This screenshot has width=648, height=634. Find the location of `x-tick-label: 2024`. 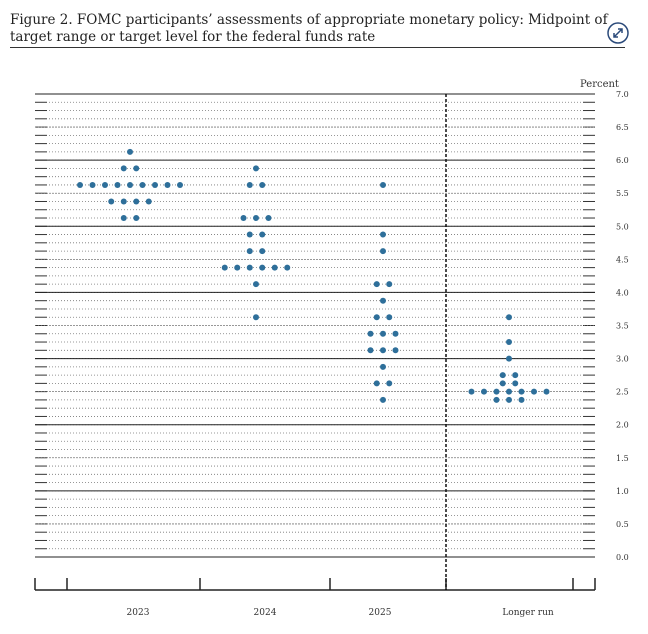

x-tick-label: 2024 is located at coordinates (265, 613).